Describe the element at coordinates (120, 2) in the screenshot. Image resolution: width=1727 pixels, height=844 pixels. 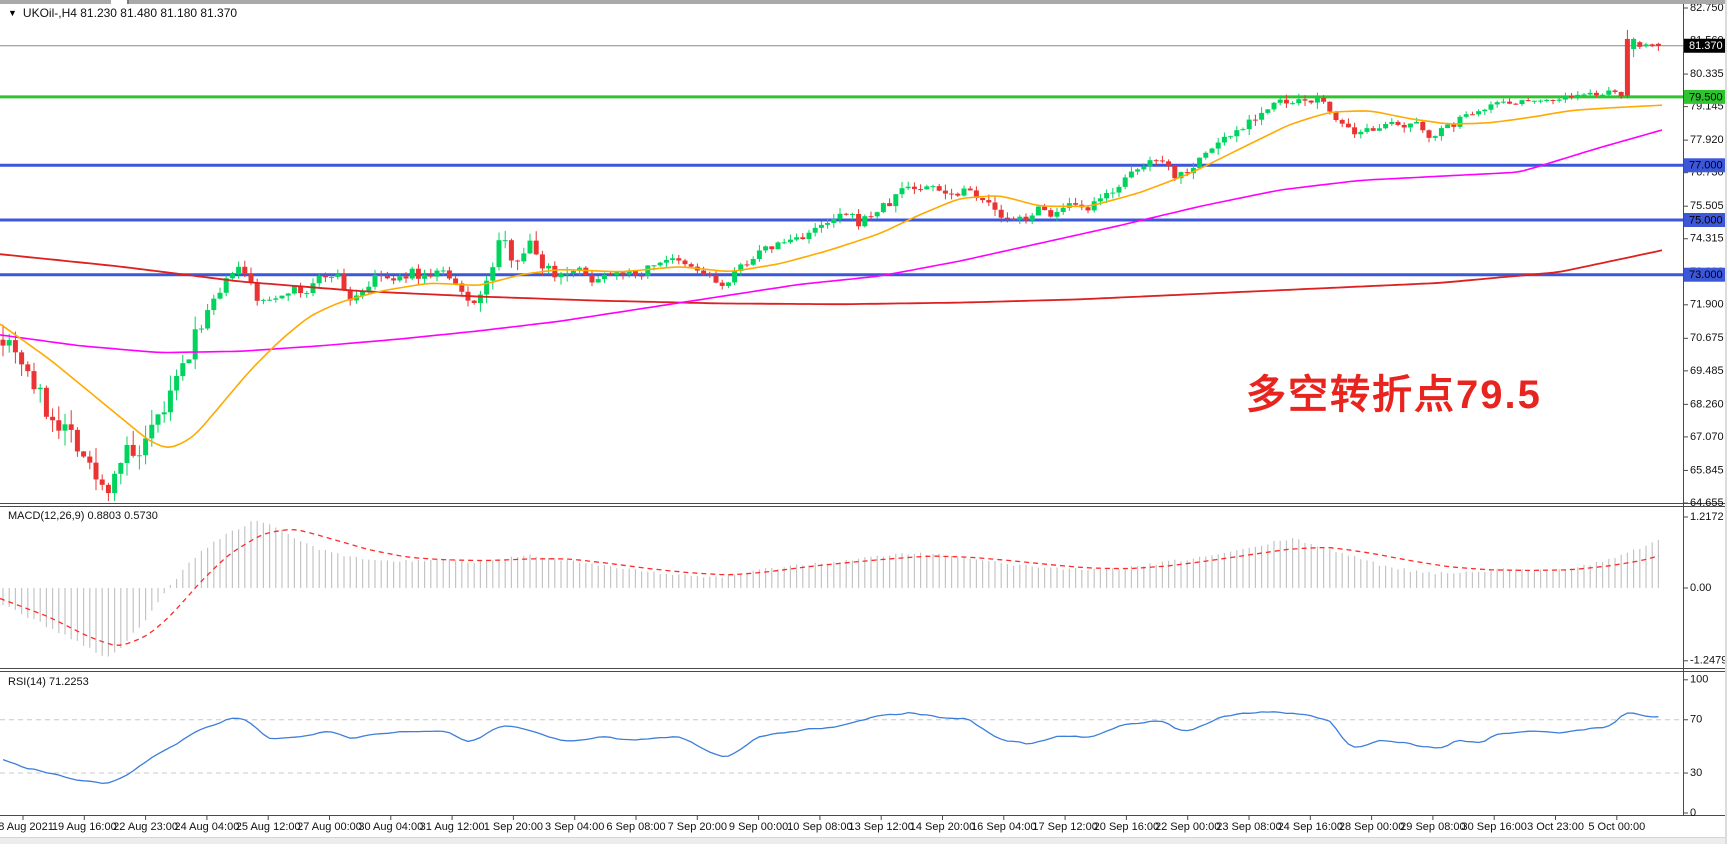
I see `window-splitter-handle` at that location.